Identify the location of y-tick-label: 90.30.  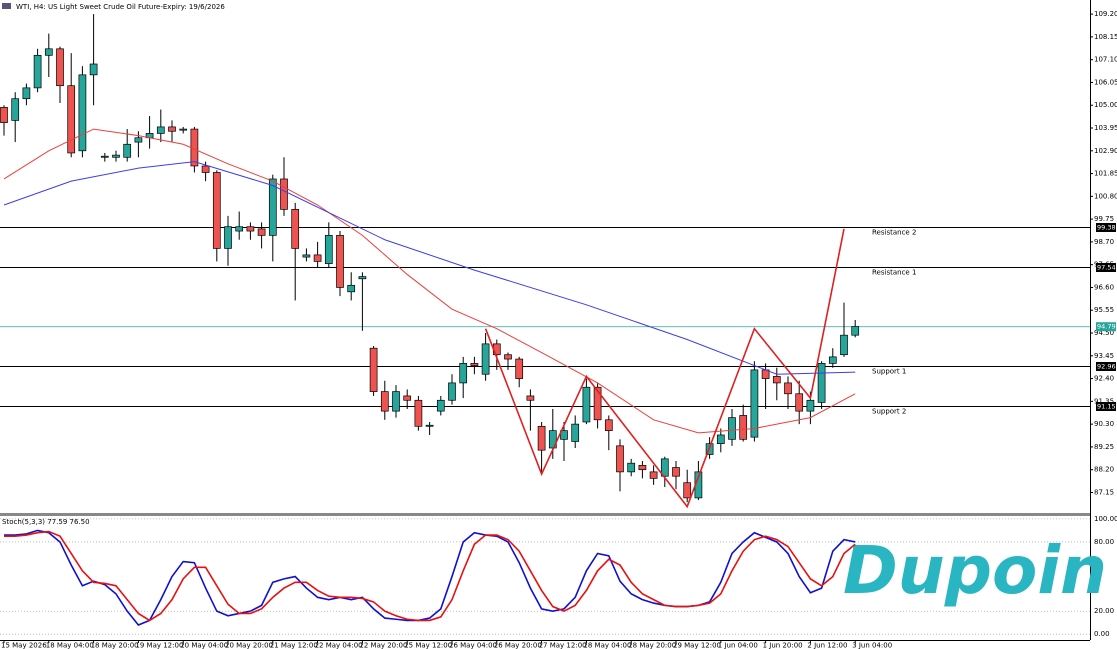
(1104, 424).